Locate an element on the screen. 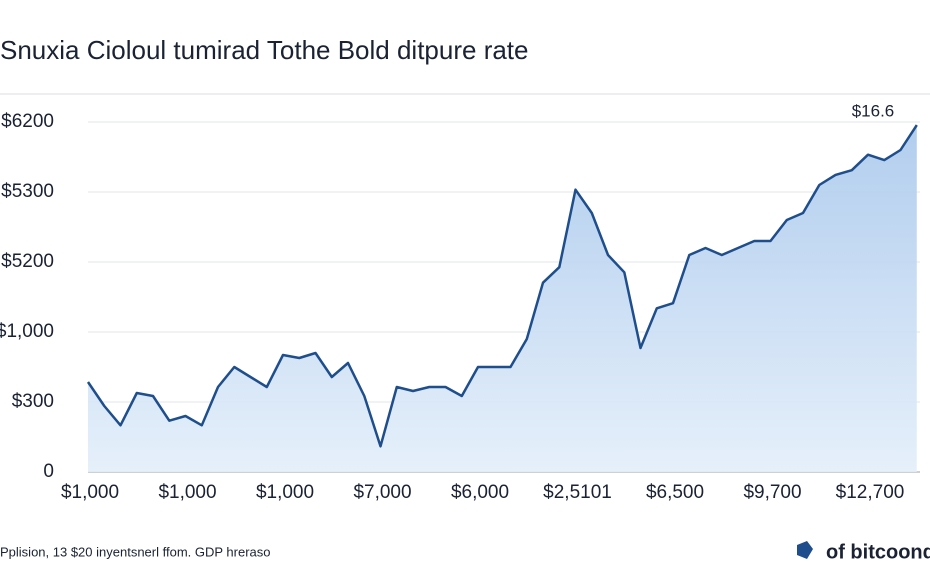  y-tick-label: $5300 is located at coordinates (27, 191).